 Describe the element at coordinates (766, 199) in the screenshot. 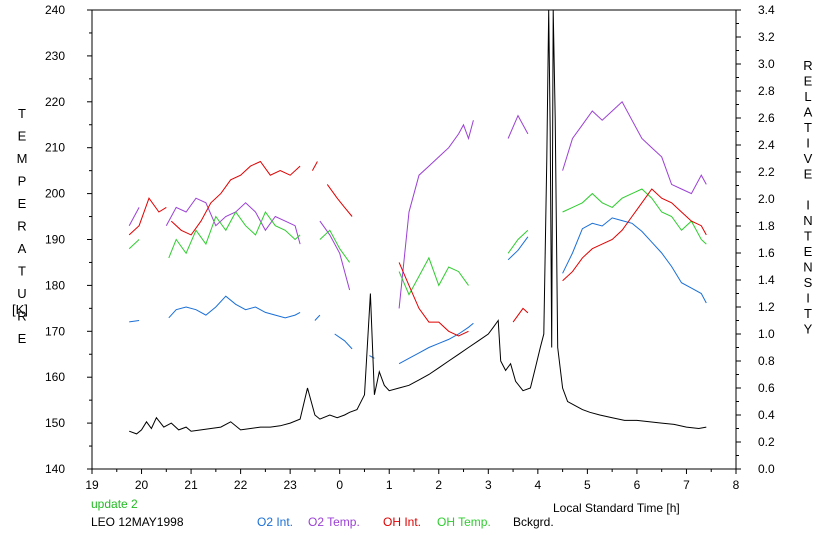

I see `y-right-tick-label: 2.0` at that location.